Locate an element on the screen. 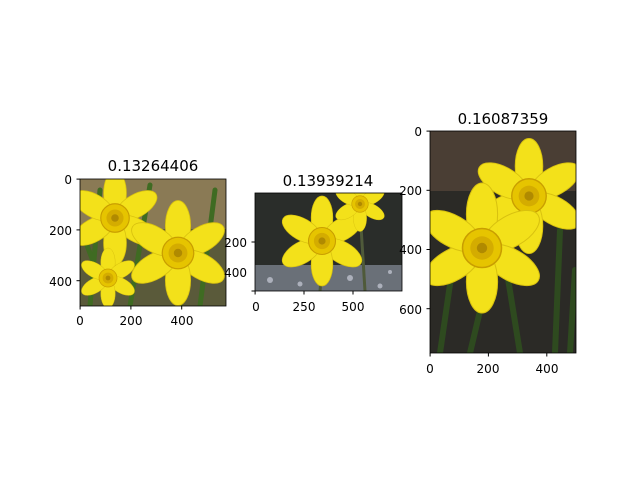 The image size is (640, 480). panel-1-y-axis: 0 200 400 is located at coordinates (64, 231).